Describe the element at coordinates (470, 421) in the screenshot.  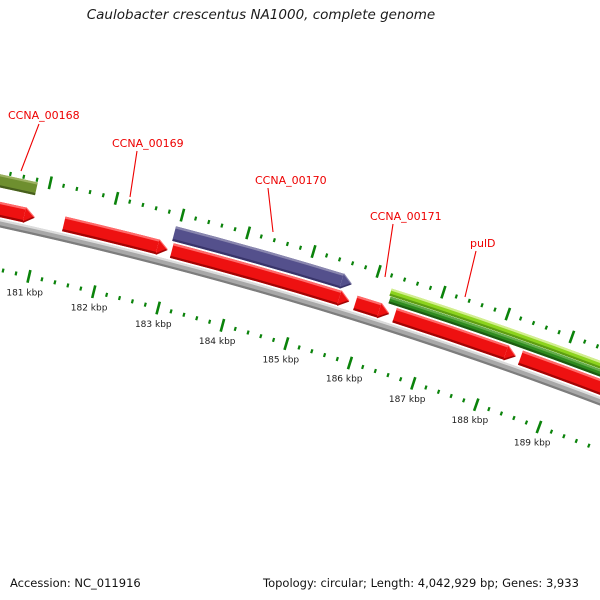
I see `ruler-label-188kbp: 188 kbp` at that location.